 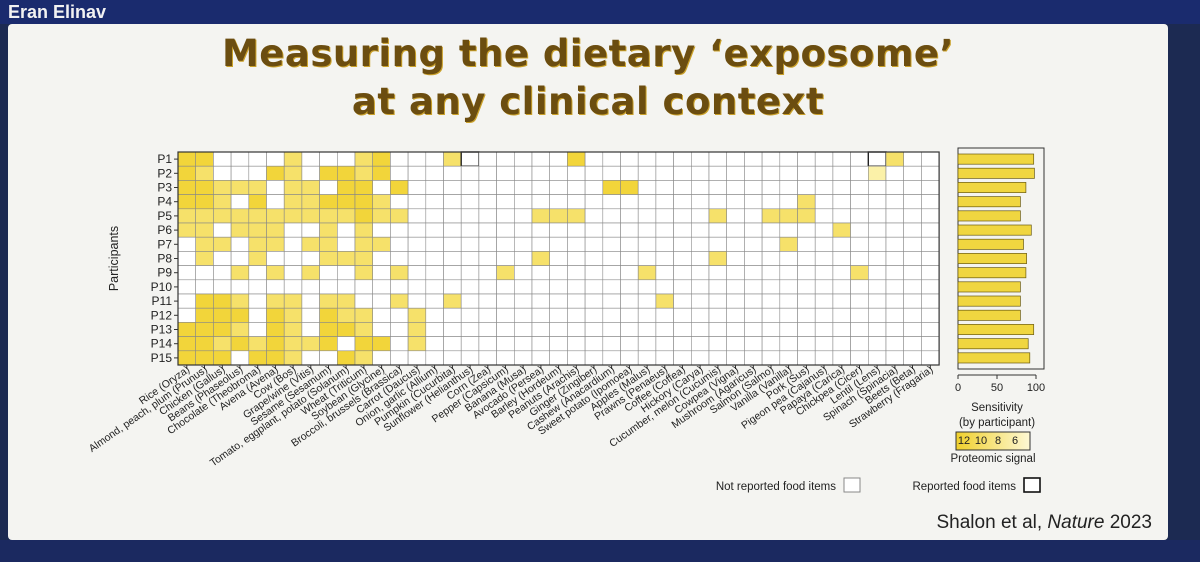 I want to click on participant-label: P2, so click(x=164, y=173).